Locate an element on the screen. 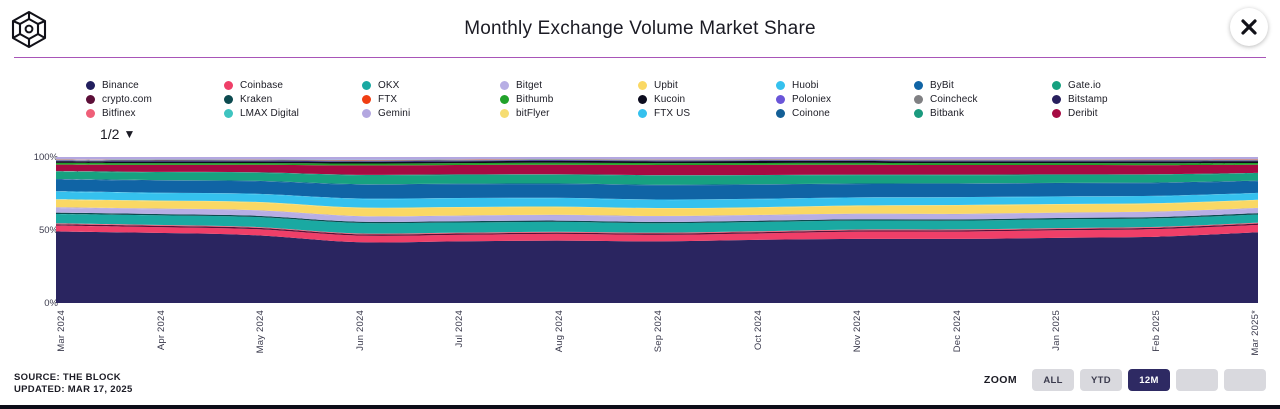 Image resolution: width=1280 pixels, height=409 pixels. legend-item-bitbank: Bitbank is located at coordinates (983, 113).